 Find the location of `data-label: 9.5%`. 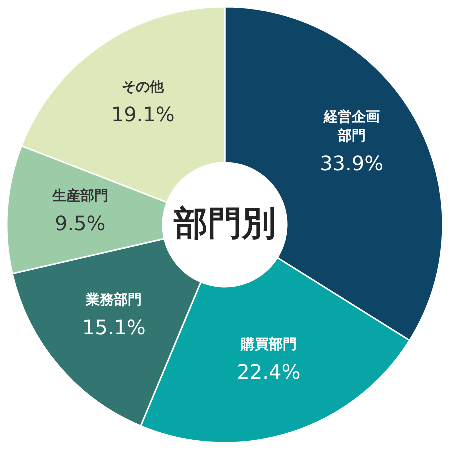

data-label: 9.5% is located at coordinates (80, 224).